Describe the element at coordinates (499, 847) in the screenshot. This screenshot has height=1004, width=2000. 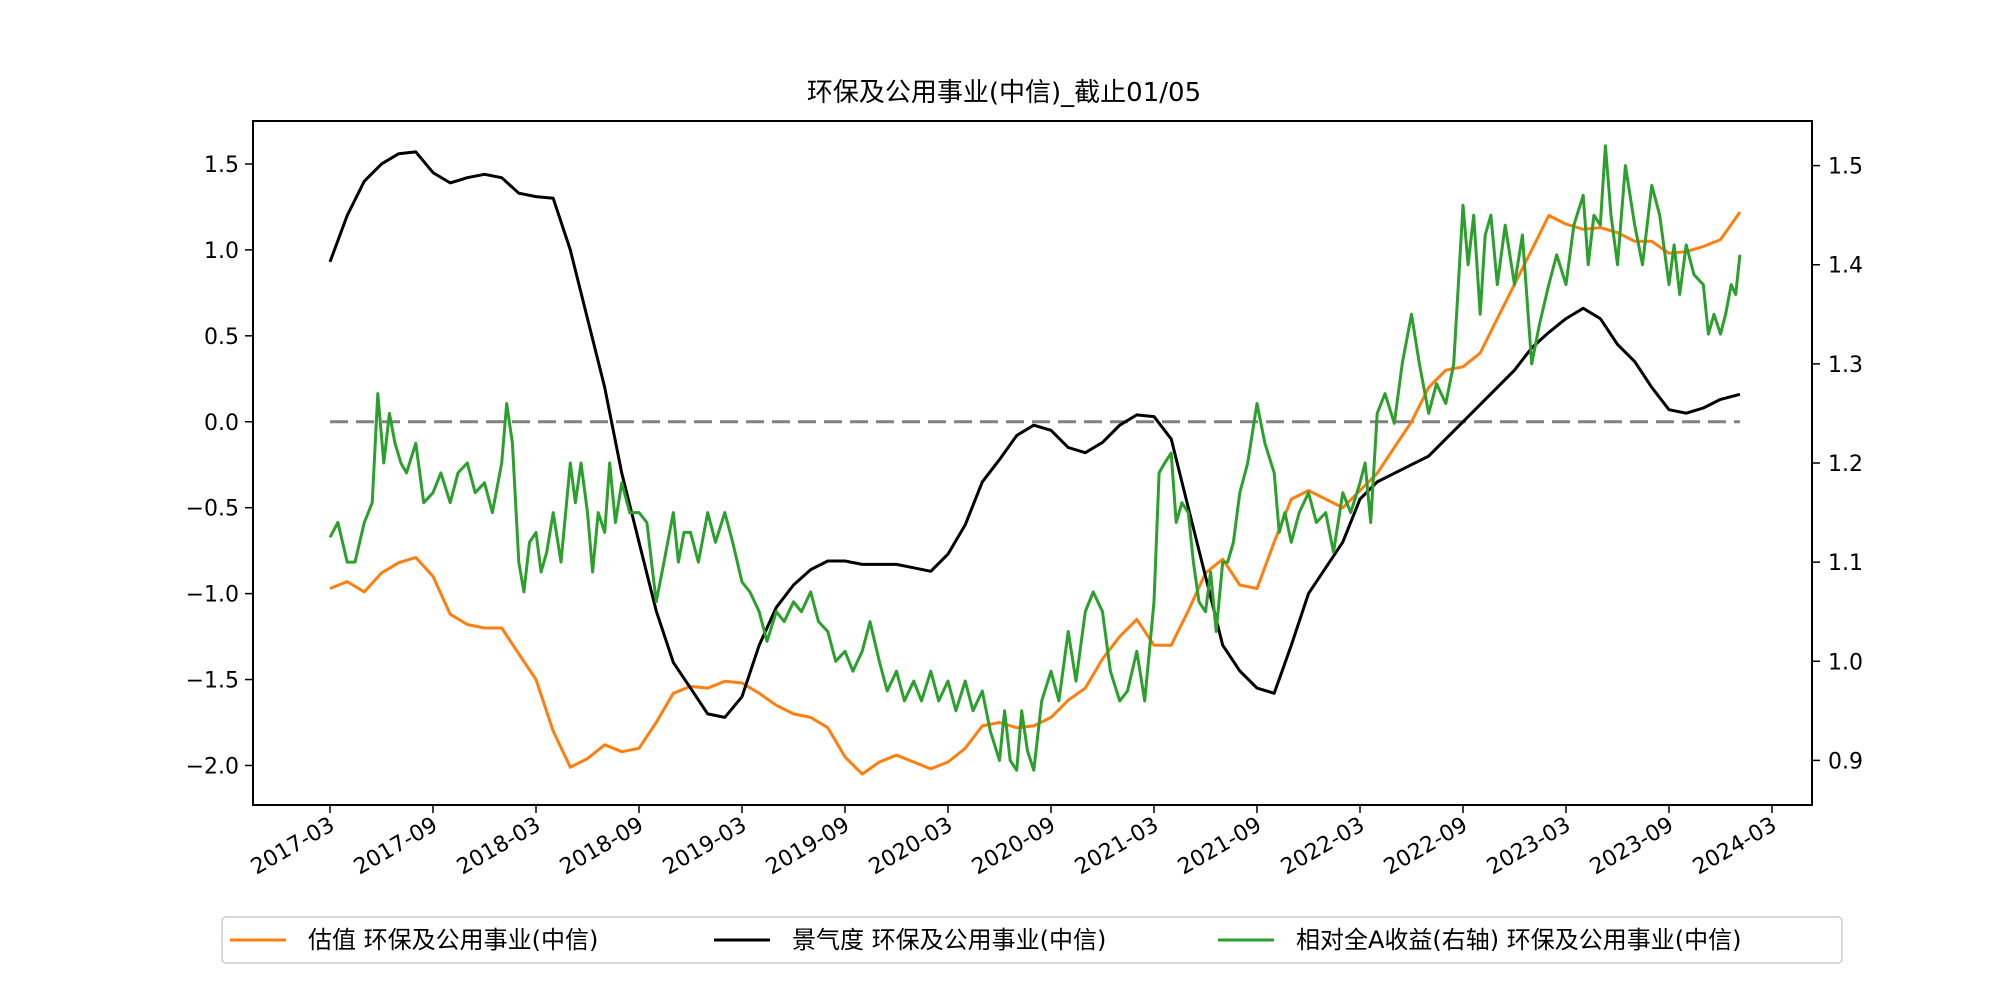
I see `x-tick-label: 2018-03` at that location.